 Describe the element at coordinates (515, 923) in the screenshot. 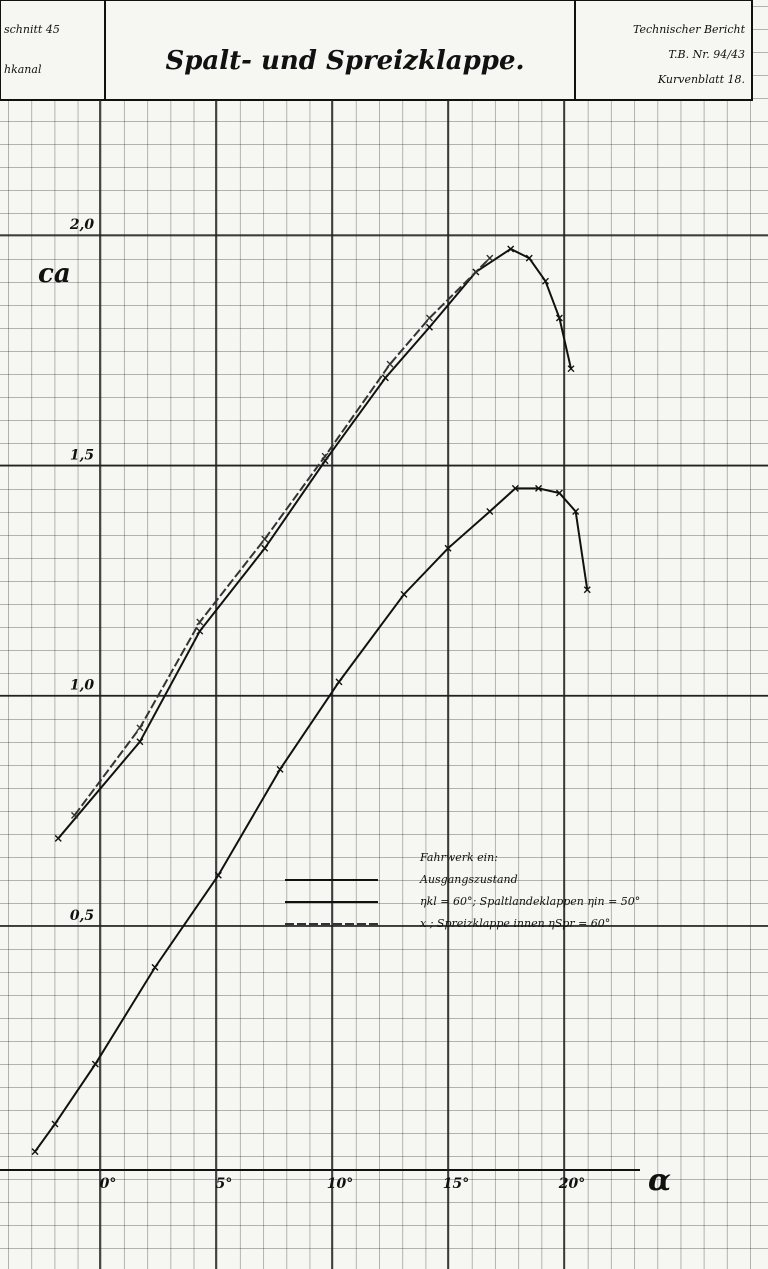

I see `legend-label: x ; Spreizklappe innen ηSpr = 60°` at that location.